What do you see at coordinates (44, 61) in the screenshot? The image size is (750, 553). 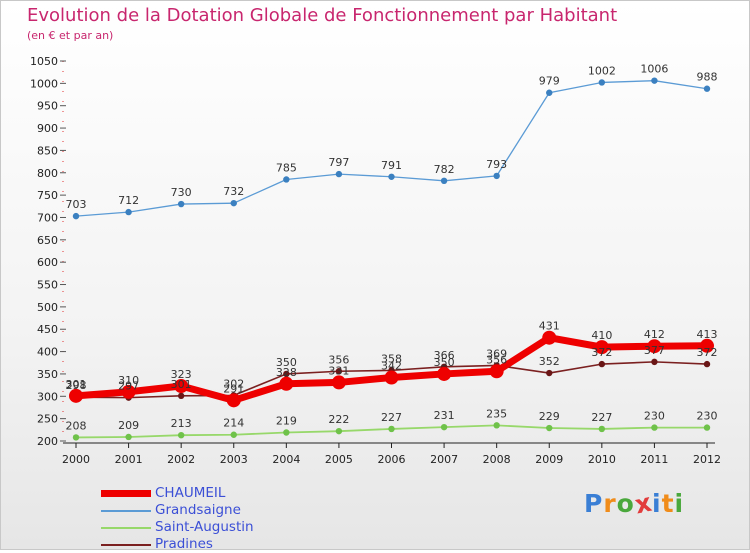 I see `y-tick-label: 1050` at bounding box center [44, 61].